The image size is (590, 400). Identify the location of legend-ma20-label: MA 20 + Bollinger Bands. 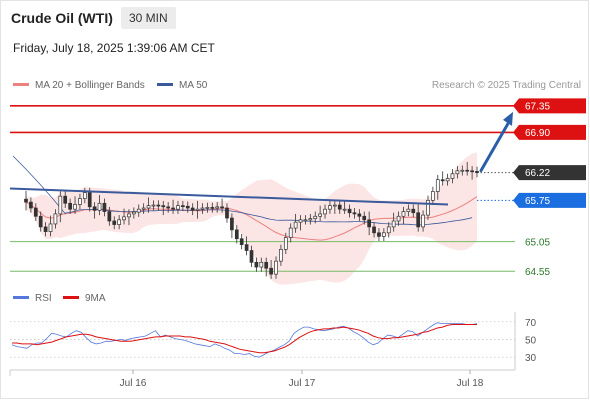
(90, 85).